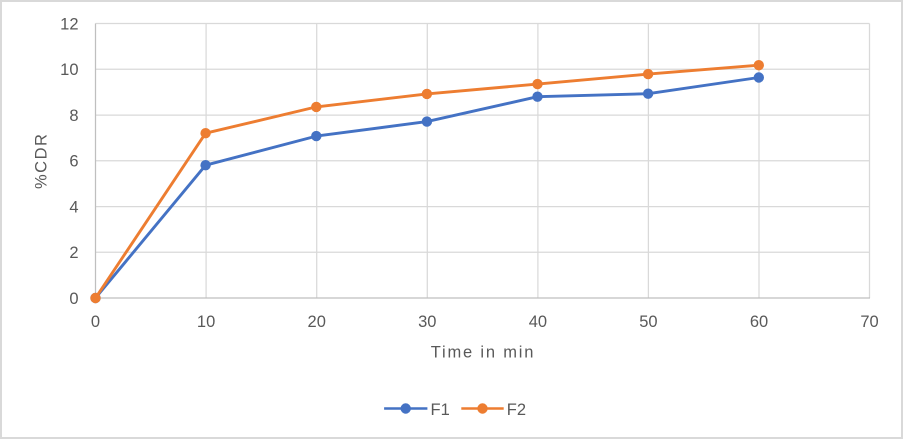 The width and height of the screenshot is (903, 439). I want to click on svg-text: F1, so click(440, 410).